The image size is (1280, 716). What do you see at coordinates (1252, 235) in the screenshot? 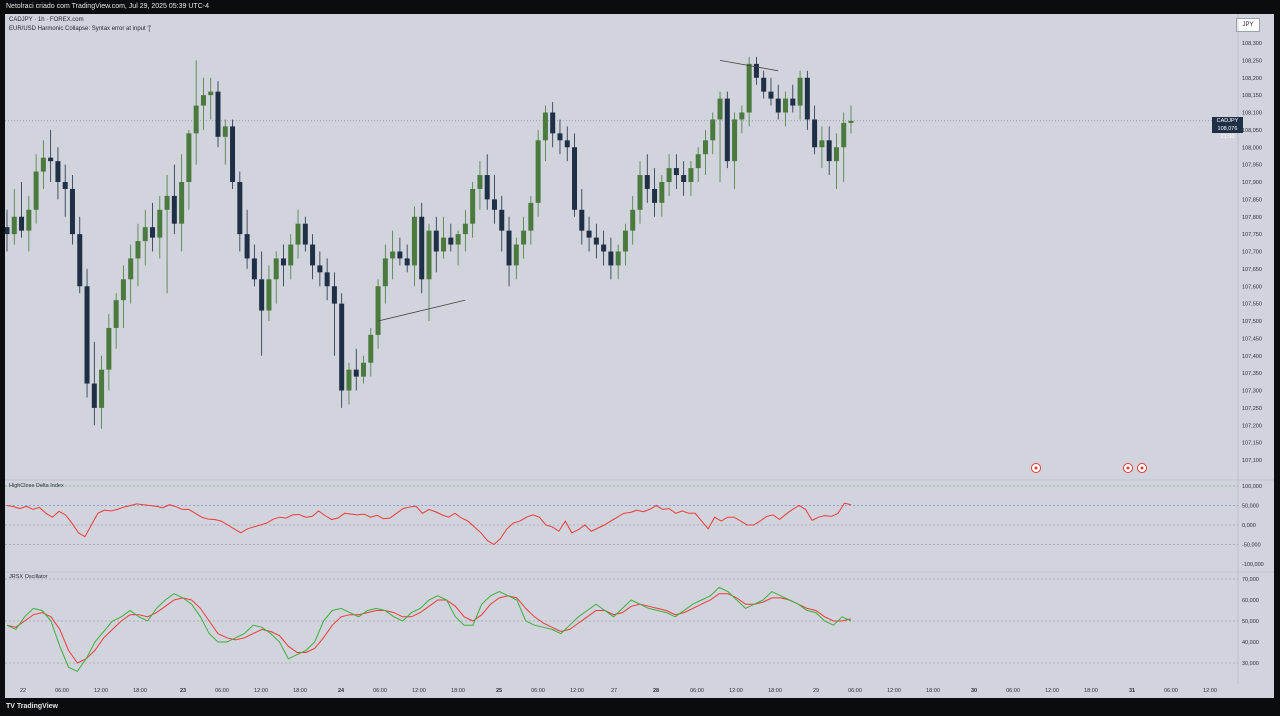
I see `price-axis-label: 107,750` at bounding box center [1252, 235].